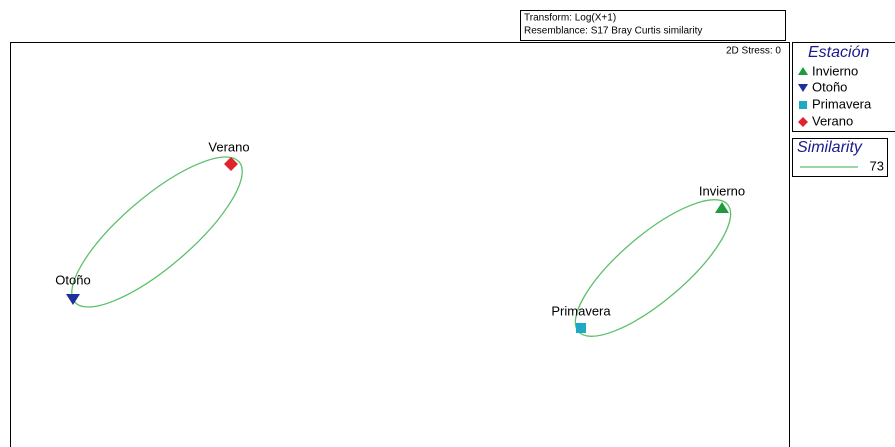  I want to click on header-line: Resemblance: S17 Bray Curtis similarity, so click(613, 31).